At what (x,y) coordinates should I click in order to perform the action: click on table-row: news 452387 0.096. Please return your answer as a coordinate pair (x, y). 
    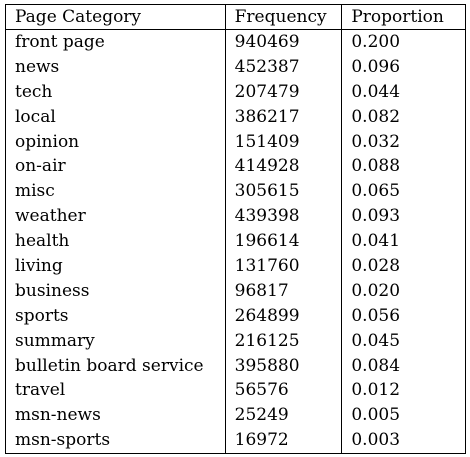
    Looking at the image, I should click on (235, 67).